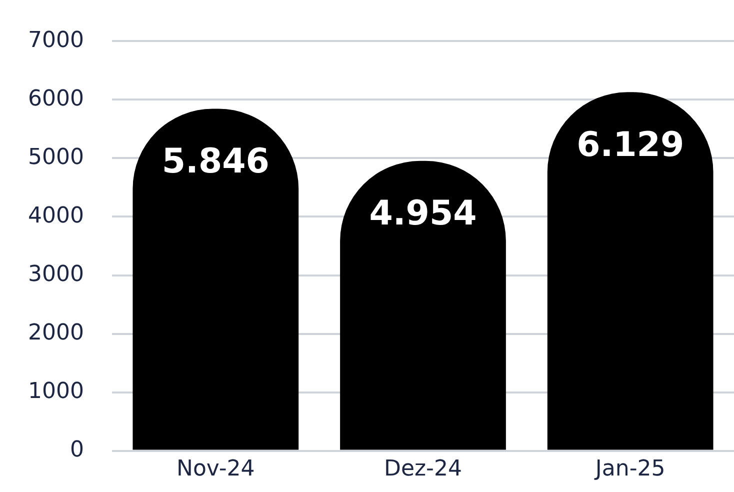 The image size is (734, 492). I want to click on x-tick-label: Nov-24, so click(215, 469).